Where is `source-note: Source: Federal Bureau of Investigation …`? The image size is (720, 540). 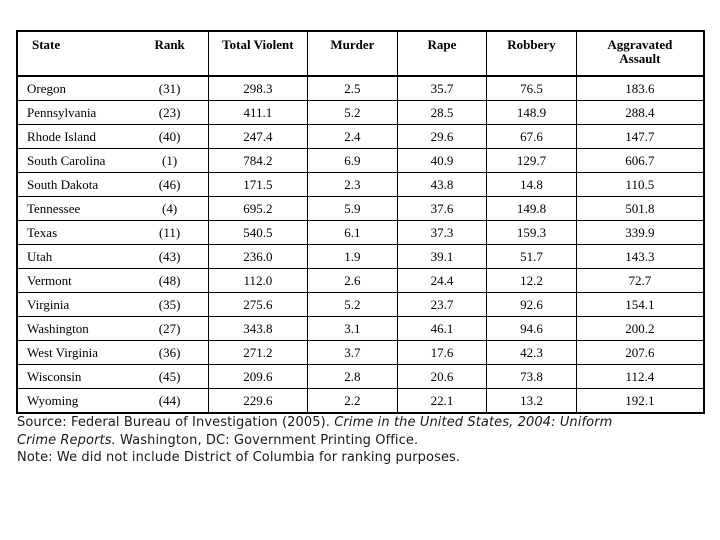 source-note: Source: Federal Bureau of Investigation … is located at coordinates (361, 440).